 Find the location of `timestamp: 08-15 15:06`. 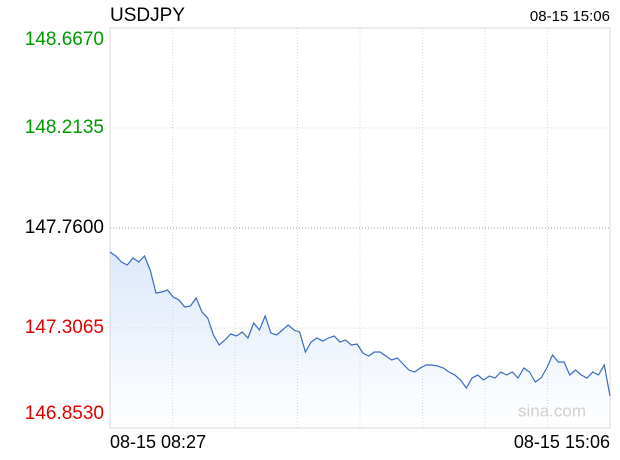

timestamp: 08-15 15:06 is located at coordinates (570, 16).